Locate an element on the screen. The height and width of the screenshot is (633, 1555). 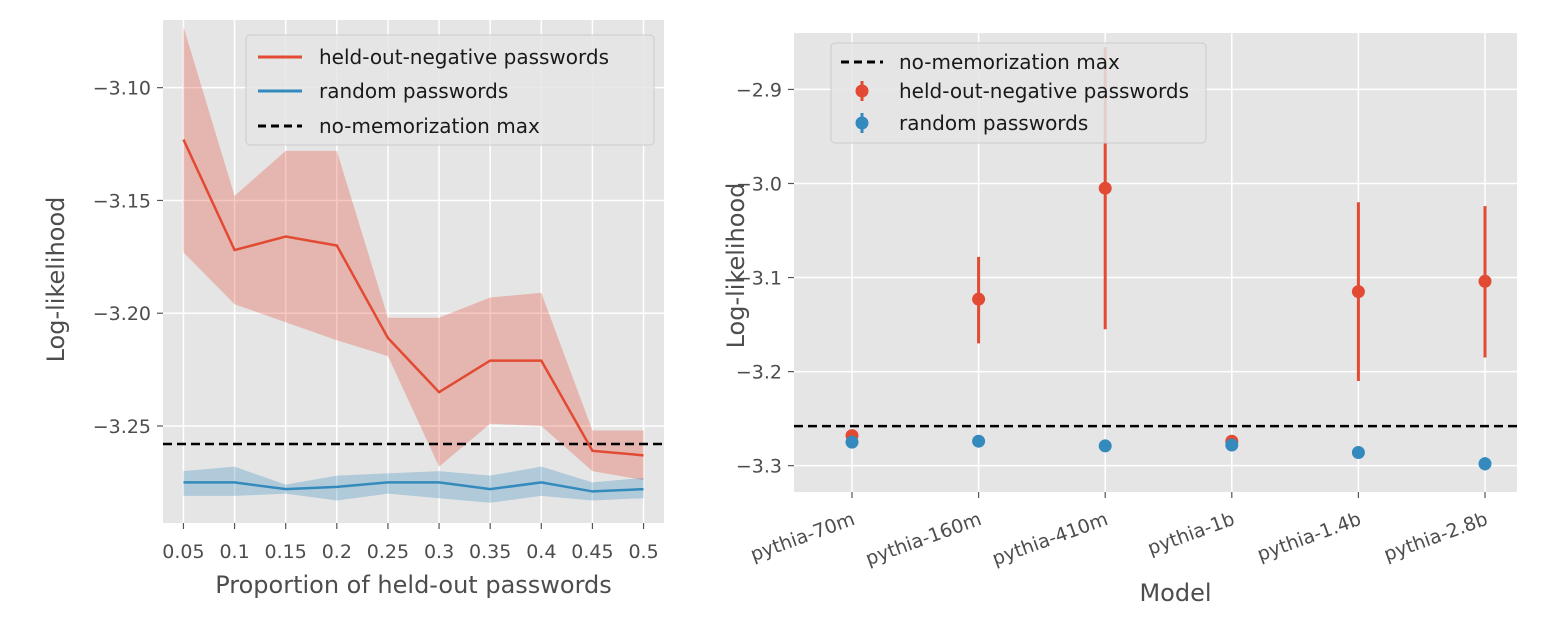
left-y-tick-label: −3.20 is located at coordinates (122, 314).